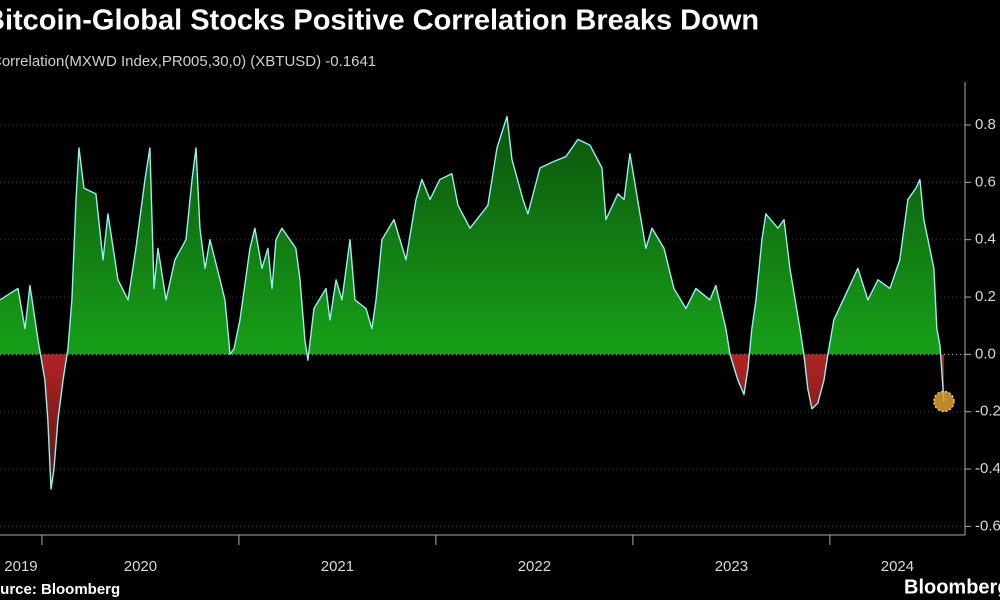  What do you see at coordinates (944, 401) in the screenshot?
I see `last-value-marker` at bounding box center [944, 401].